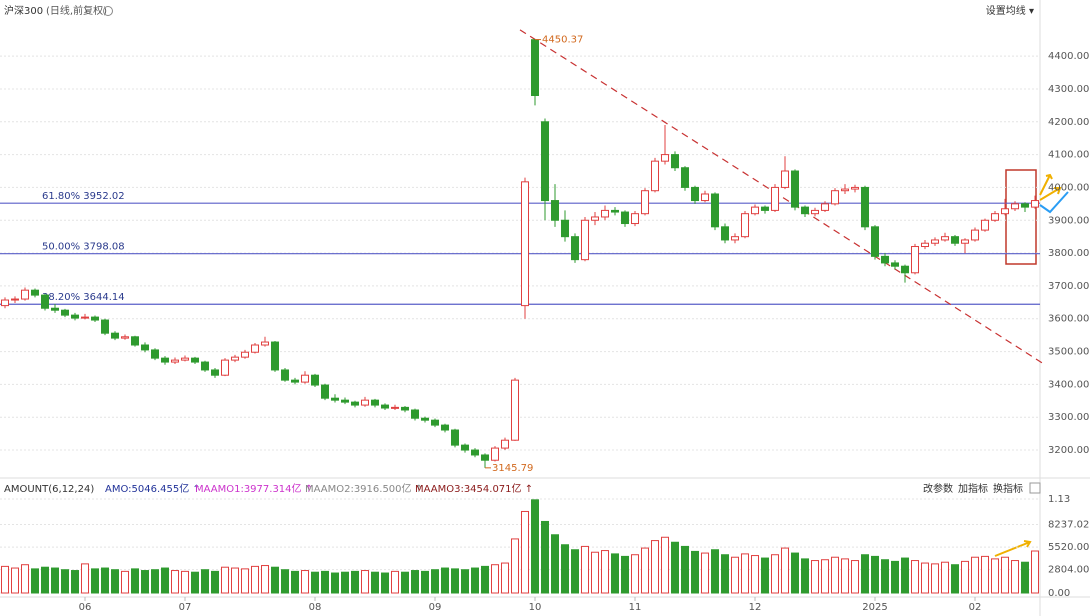  What do you see at coordinates (1021, 217) in the screenshot?
I see `highlight-box` at bounding box center [1021, 217].